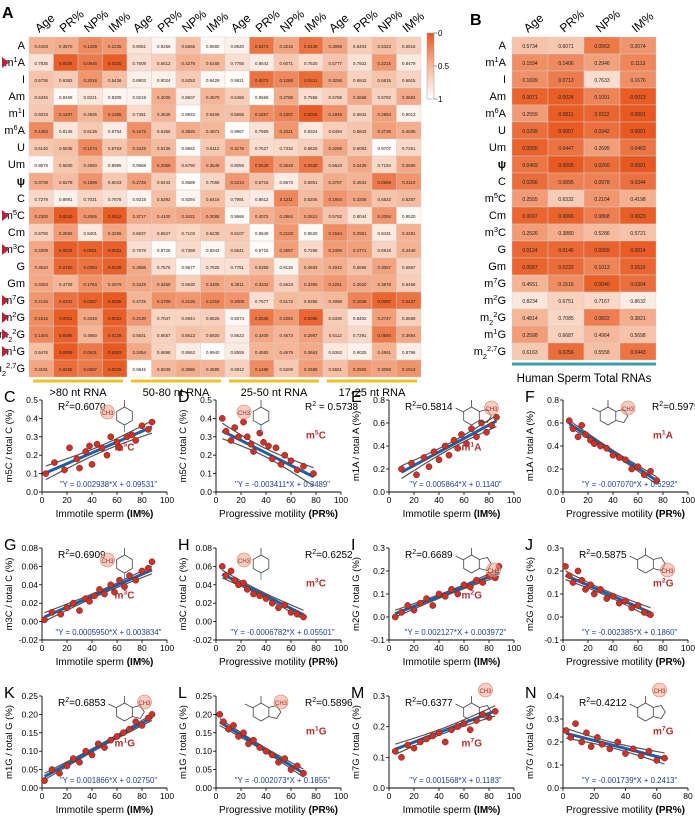  Describe the element at coordinates (262, 352) in the screenshot. I see `heat-cell-value: 0.4582` at that location.